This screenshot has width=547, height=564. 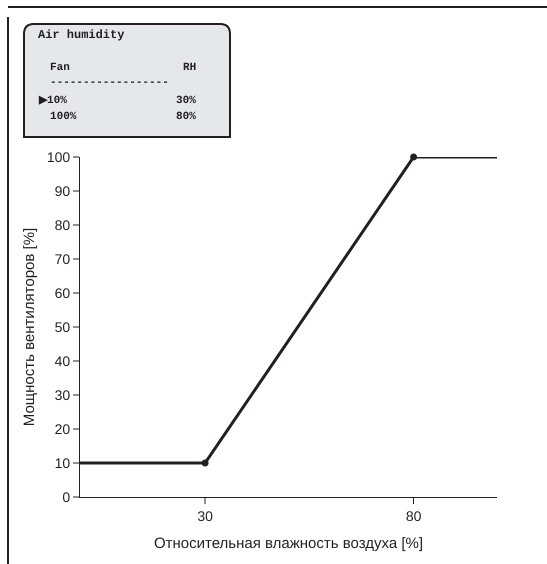 I want to click on y-tick-label: 70, so click(x=62, y=258).